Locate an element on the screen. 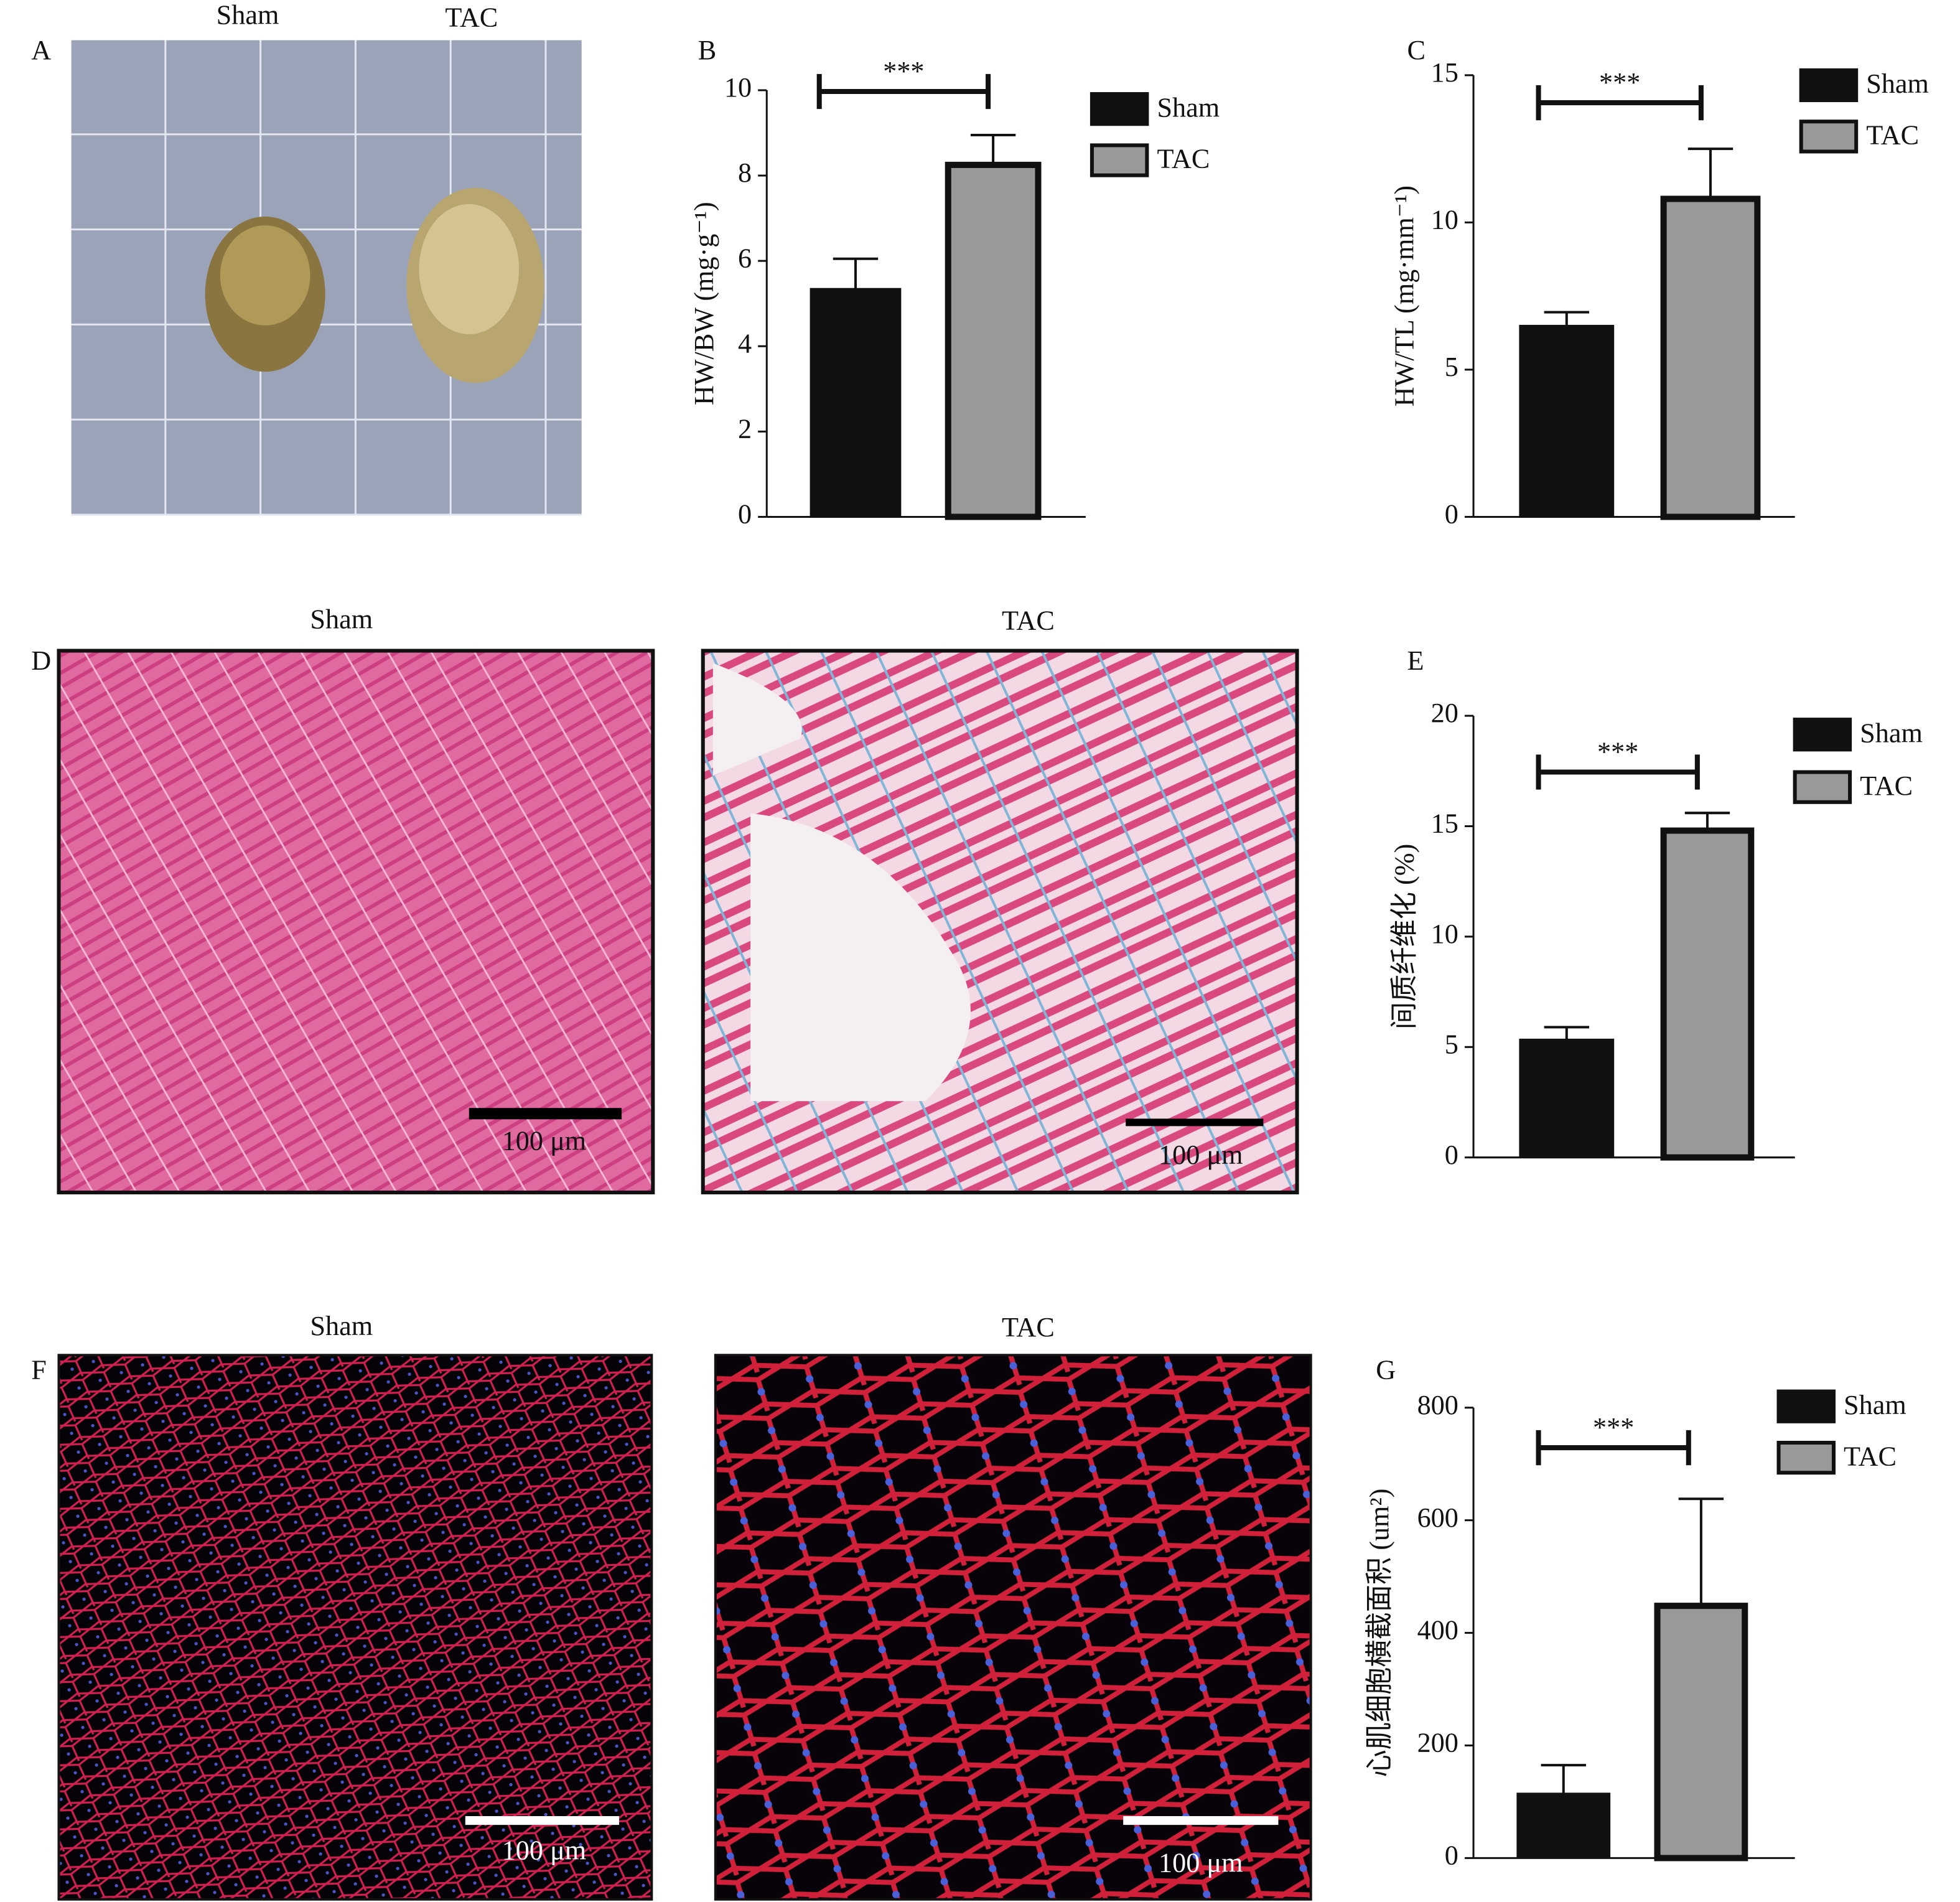 The height and width of the screenshot is (1902, 1960). y-axis-label: HW/BW (mg·g⁻¹) is located at coordinates (704, 303).